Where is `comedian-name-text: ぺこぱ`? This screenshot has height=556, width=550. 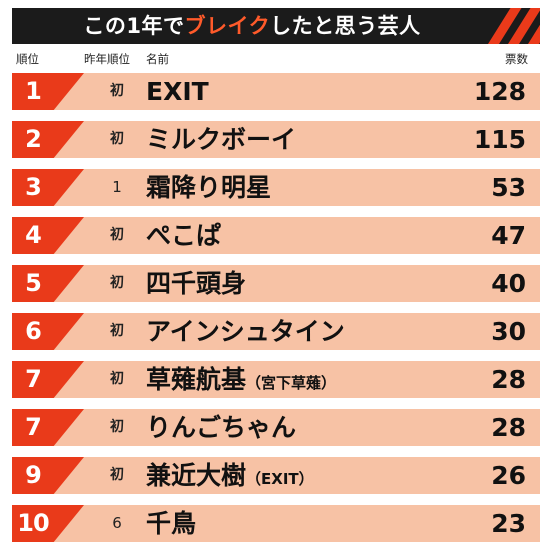 comedian-name-text: ぺこぱ is located at coordinates (184, 235).